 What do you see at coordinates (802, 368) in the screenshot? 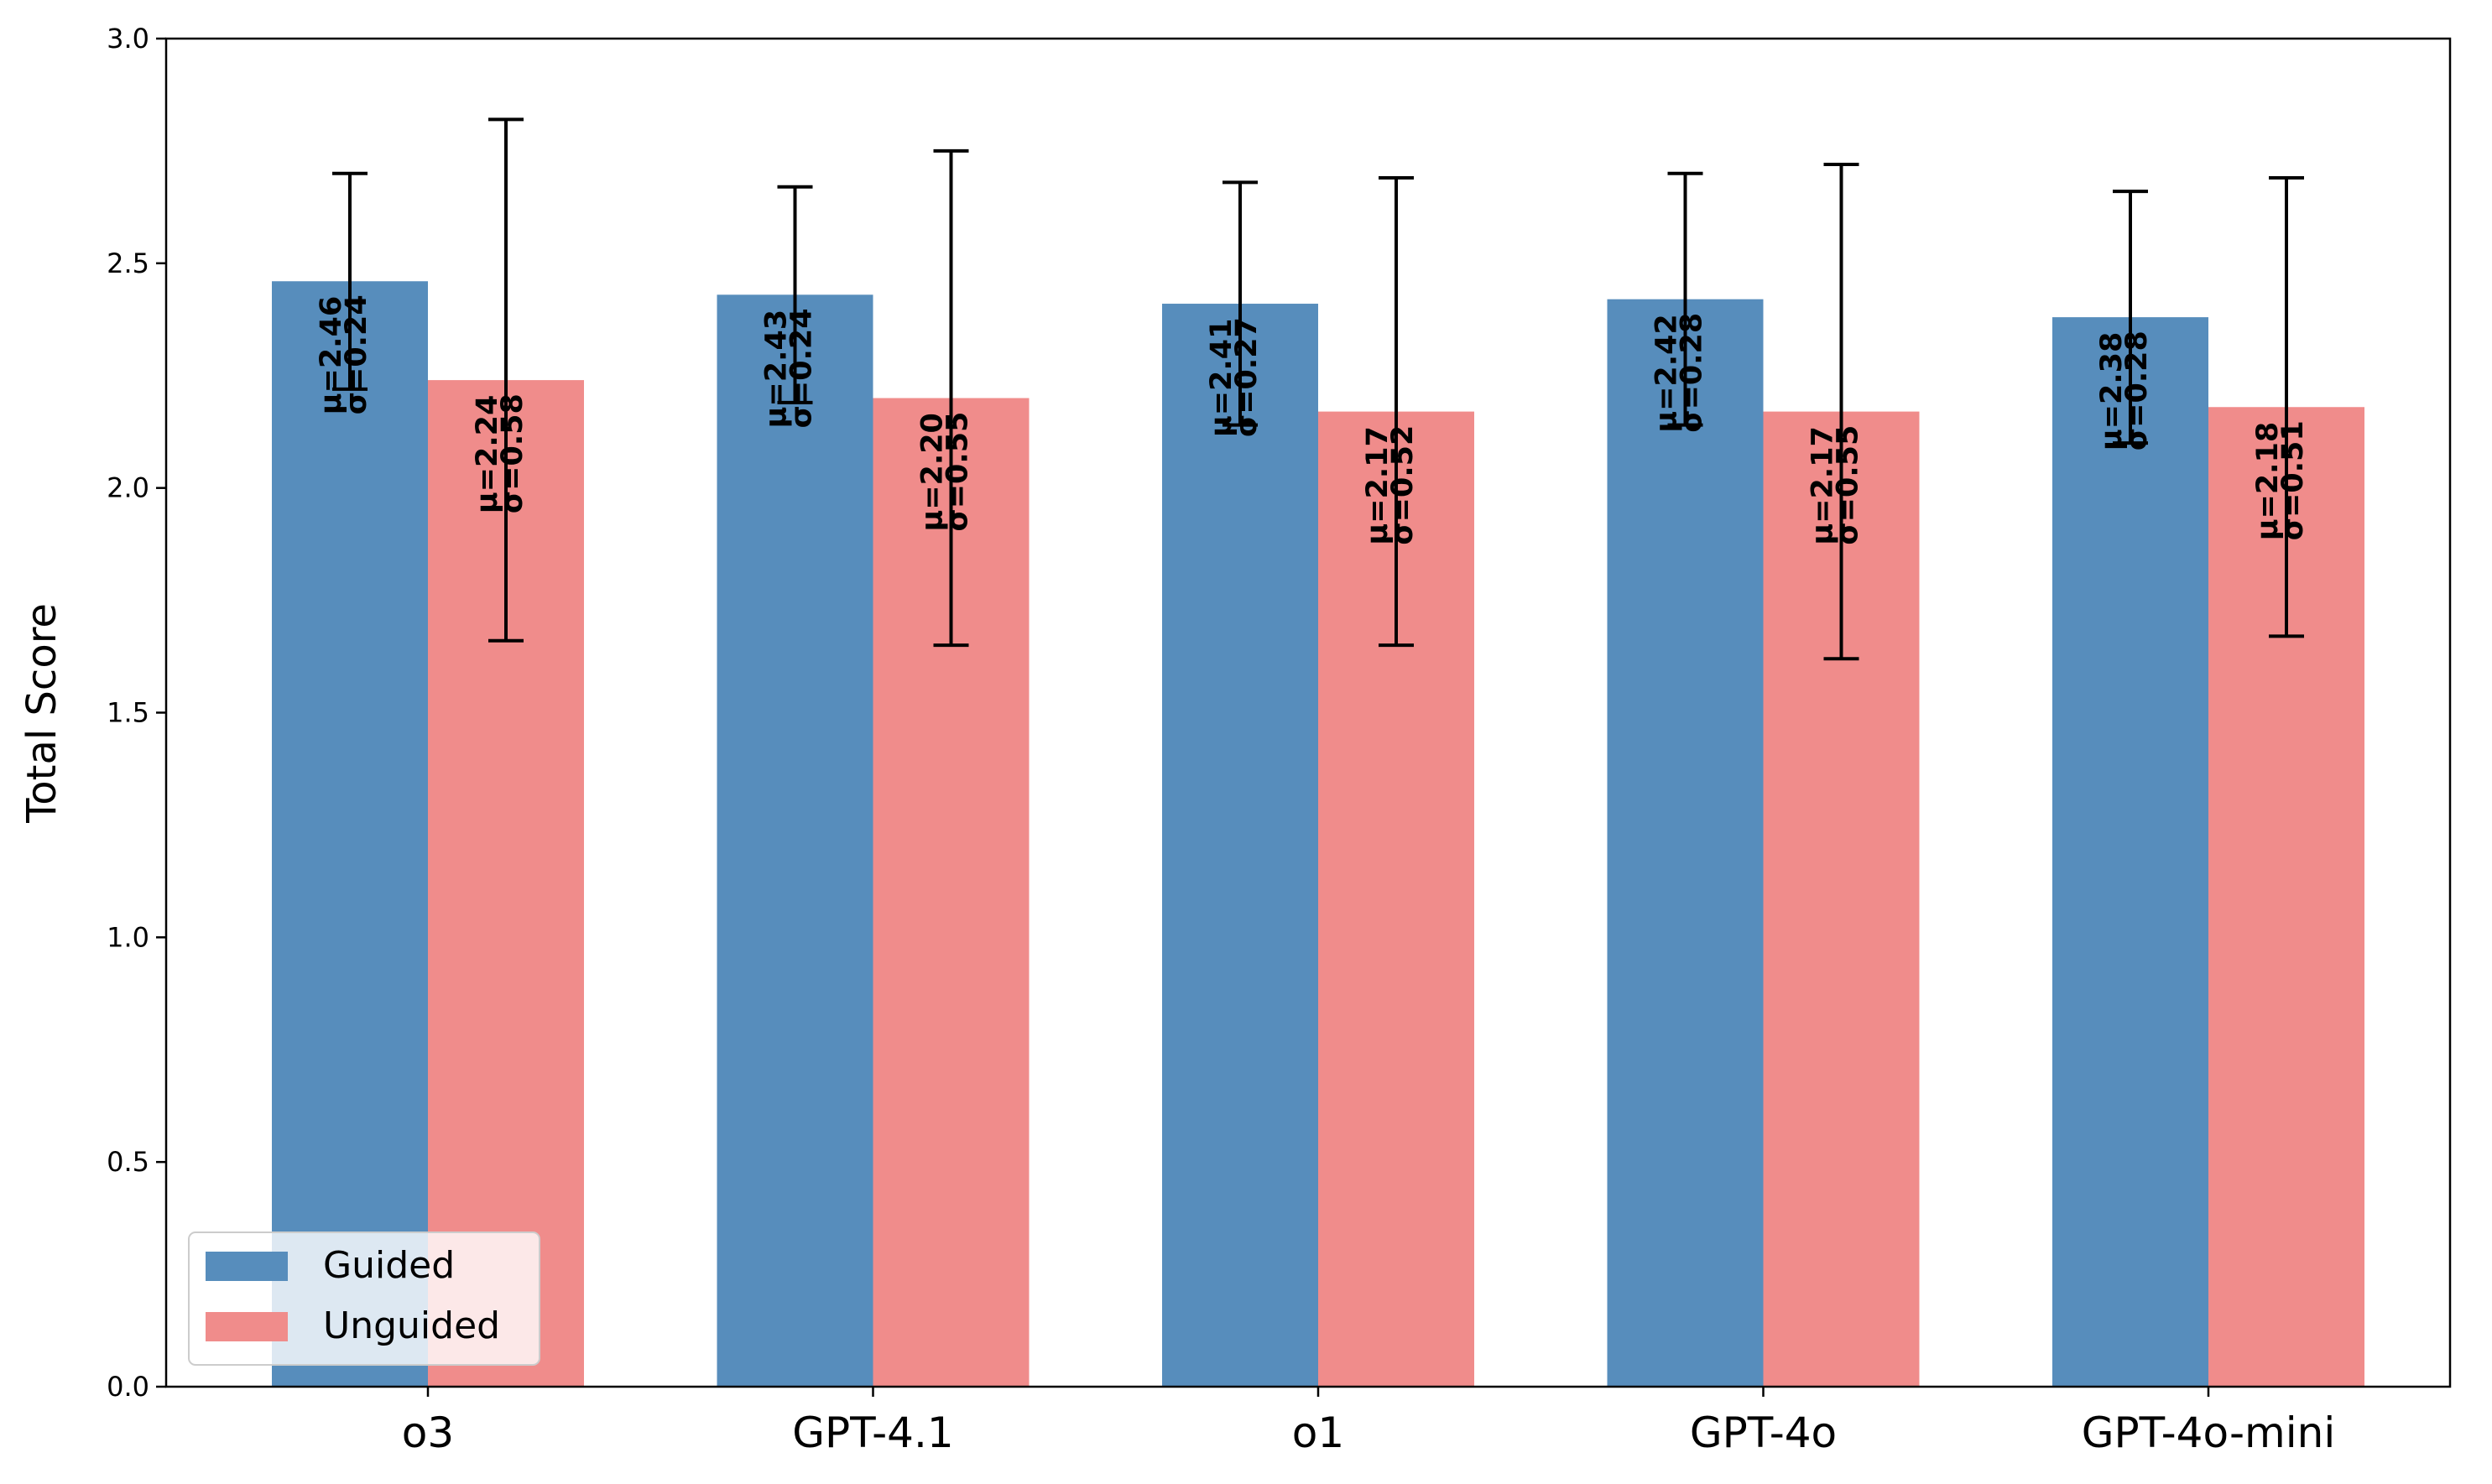
I see `bar-label-guided-gpt-4.1-std: σ=0.24` at bounding box center [802, 368].